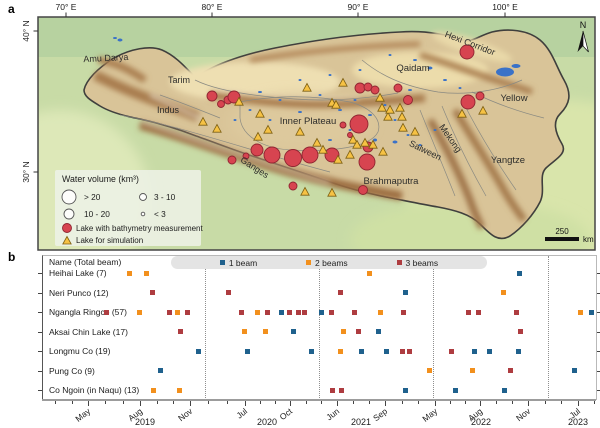  Describe the element at coordinates (118, 204) in the screenshot. I see `legend-size-classes: > 20 10 - 20 3 - 10 < 3` at that location.